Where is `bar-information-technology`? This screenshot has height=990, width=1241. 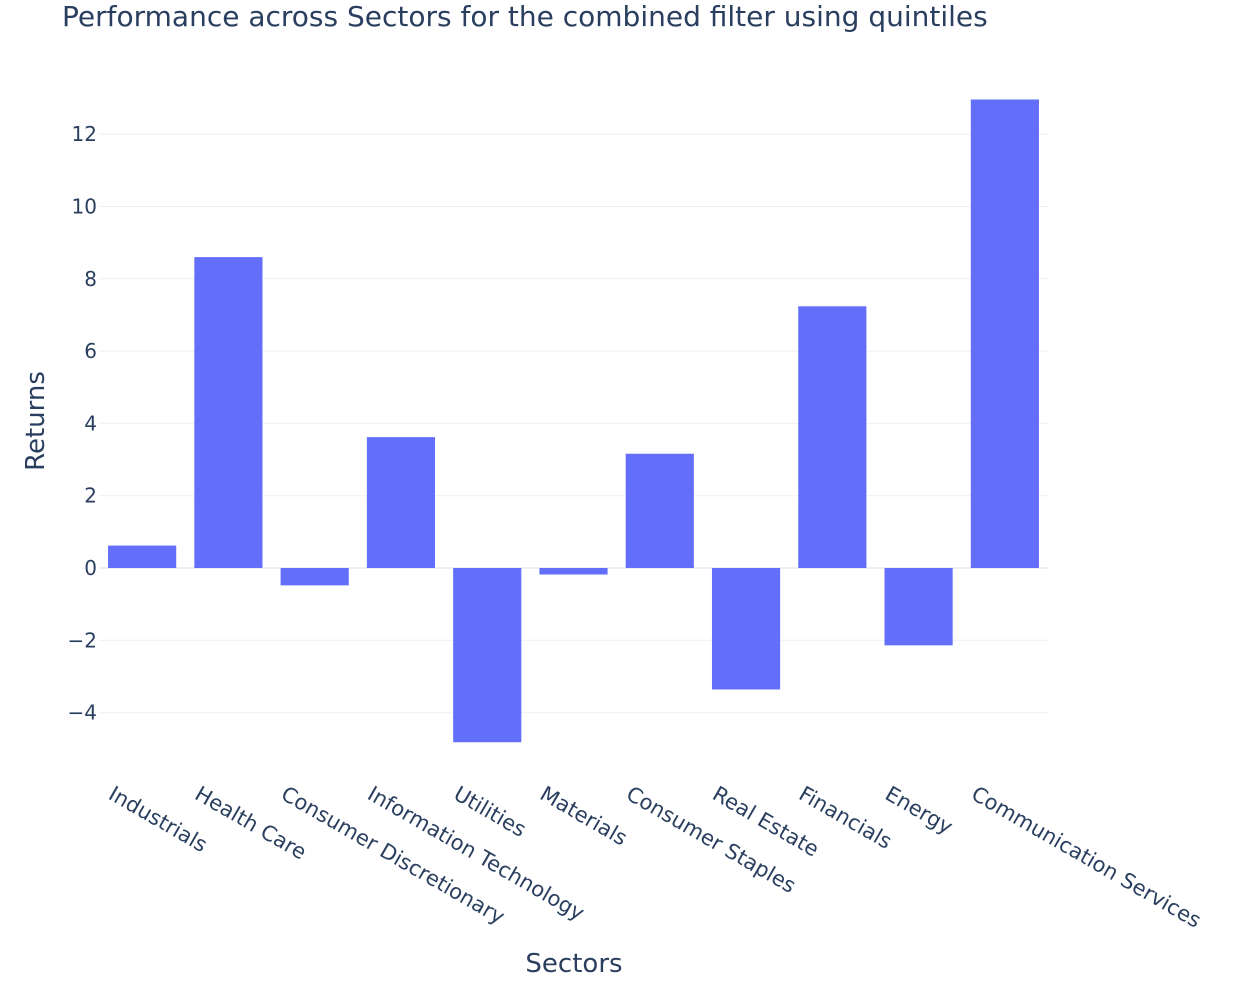 bar-information-technology is located at coordinates (401, 502).